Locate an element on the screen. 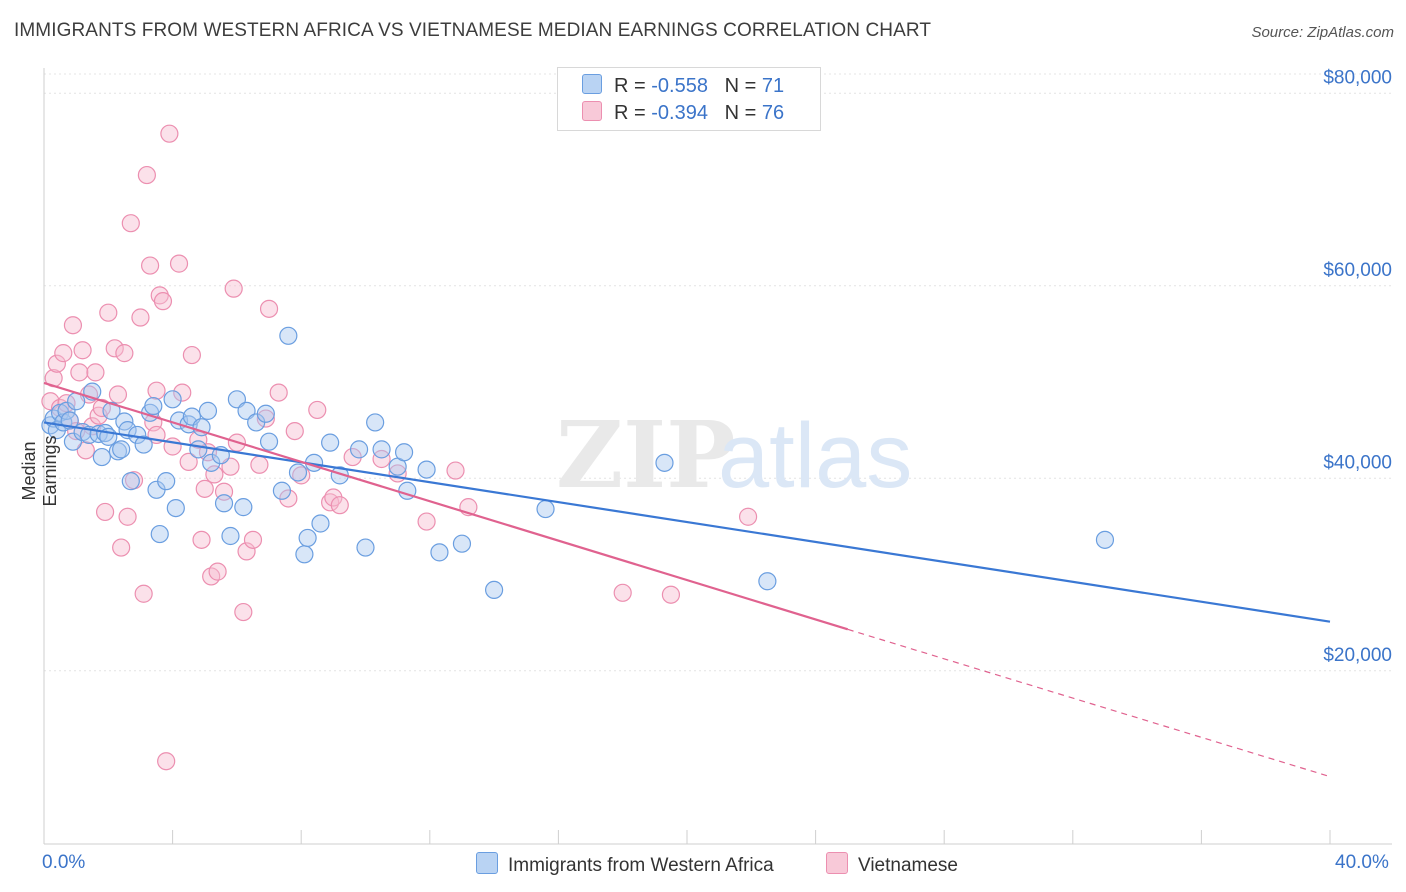 The height and width of the screenshot is (892, 1406). legend-item-vietnamese: Vietnamese is located at coordinates (892, 864).